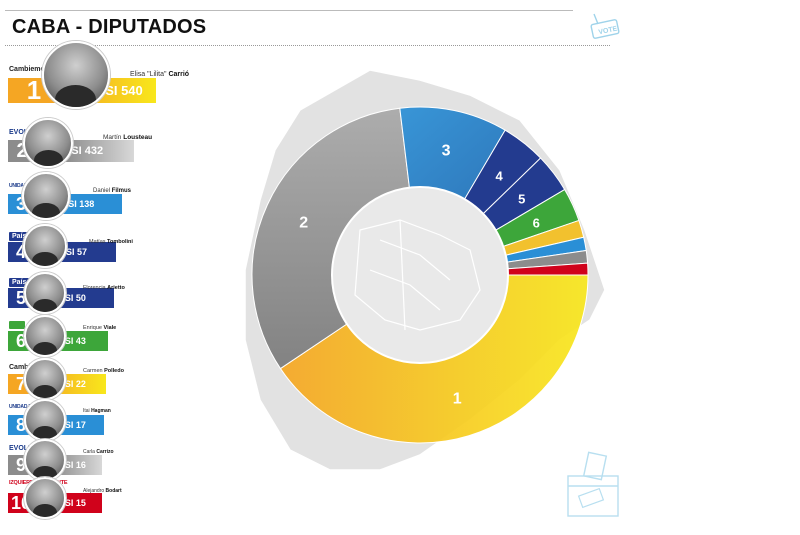 Image resolution: width=800 pixels, height=535 pixels. I want to click on vote-icon: VOTE, so click(605, 26).